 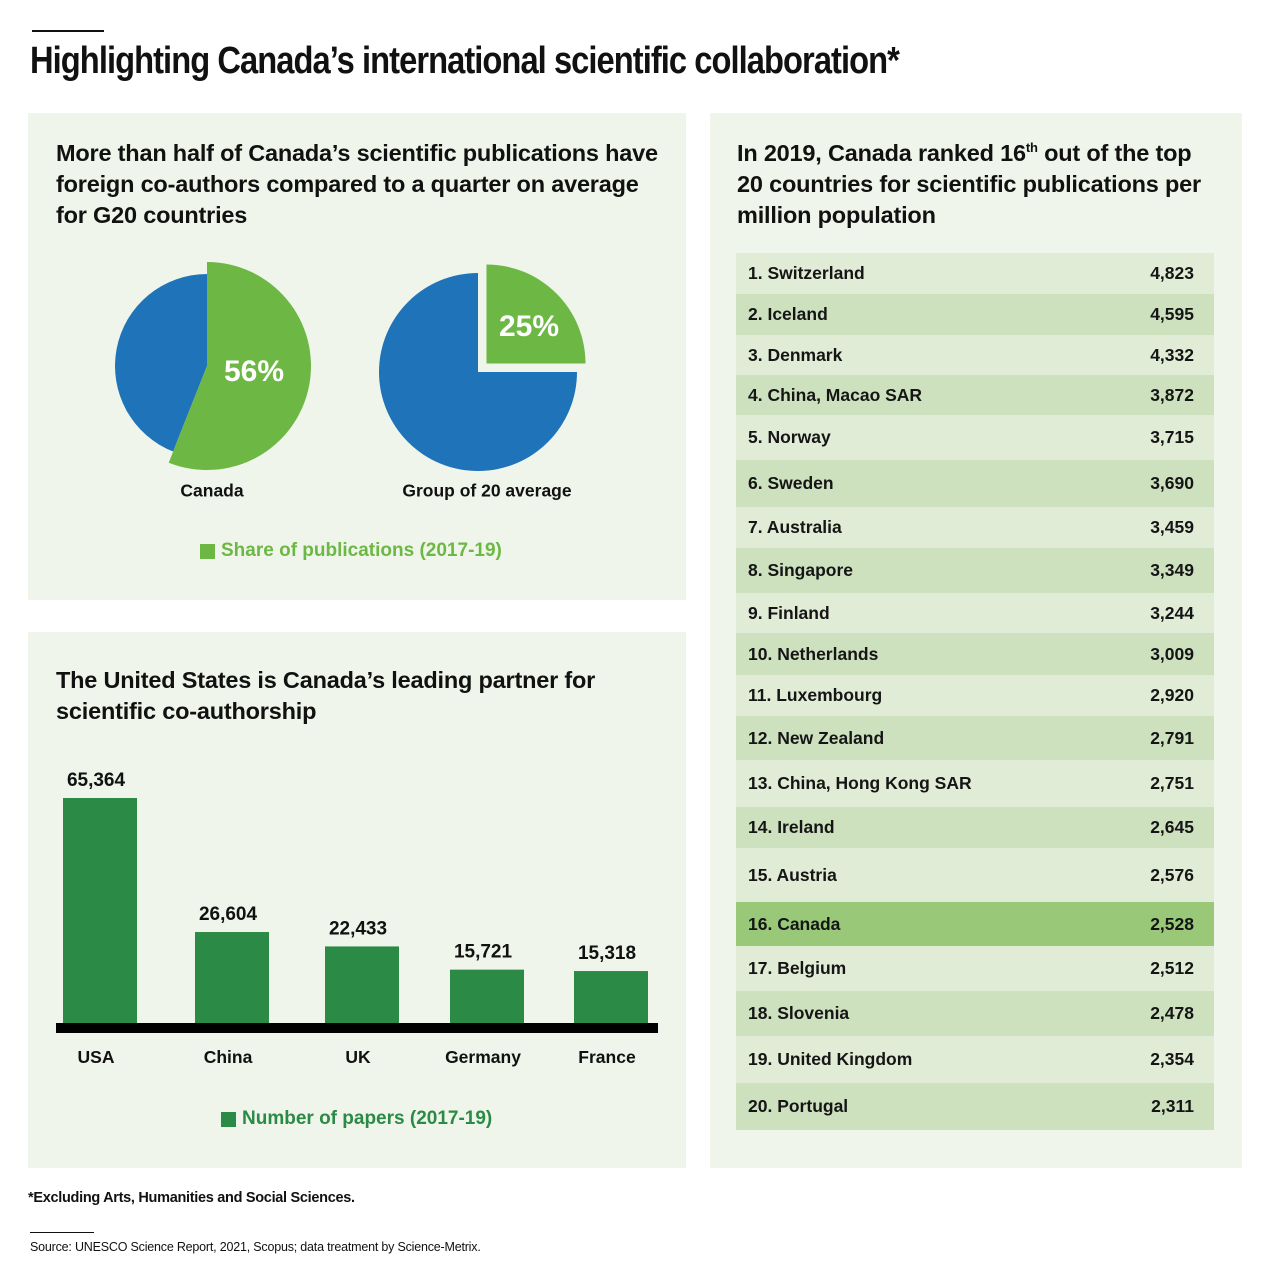 I want to click on ranking-row-value: 2,512, so click(x=1172, y=968).